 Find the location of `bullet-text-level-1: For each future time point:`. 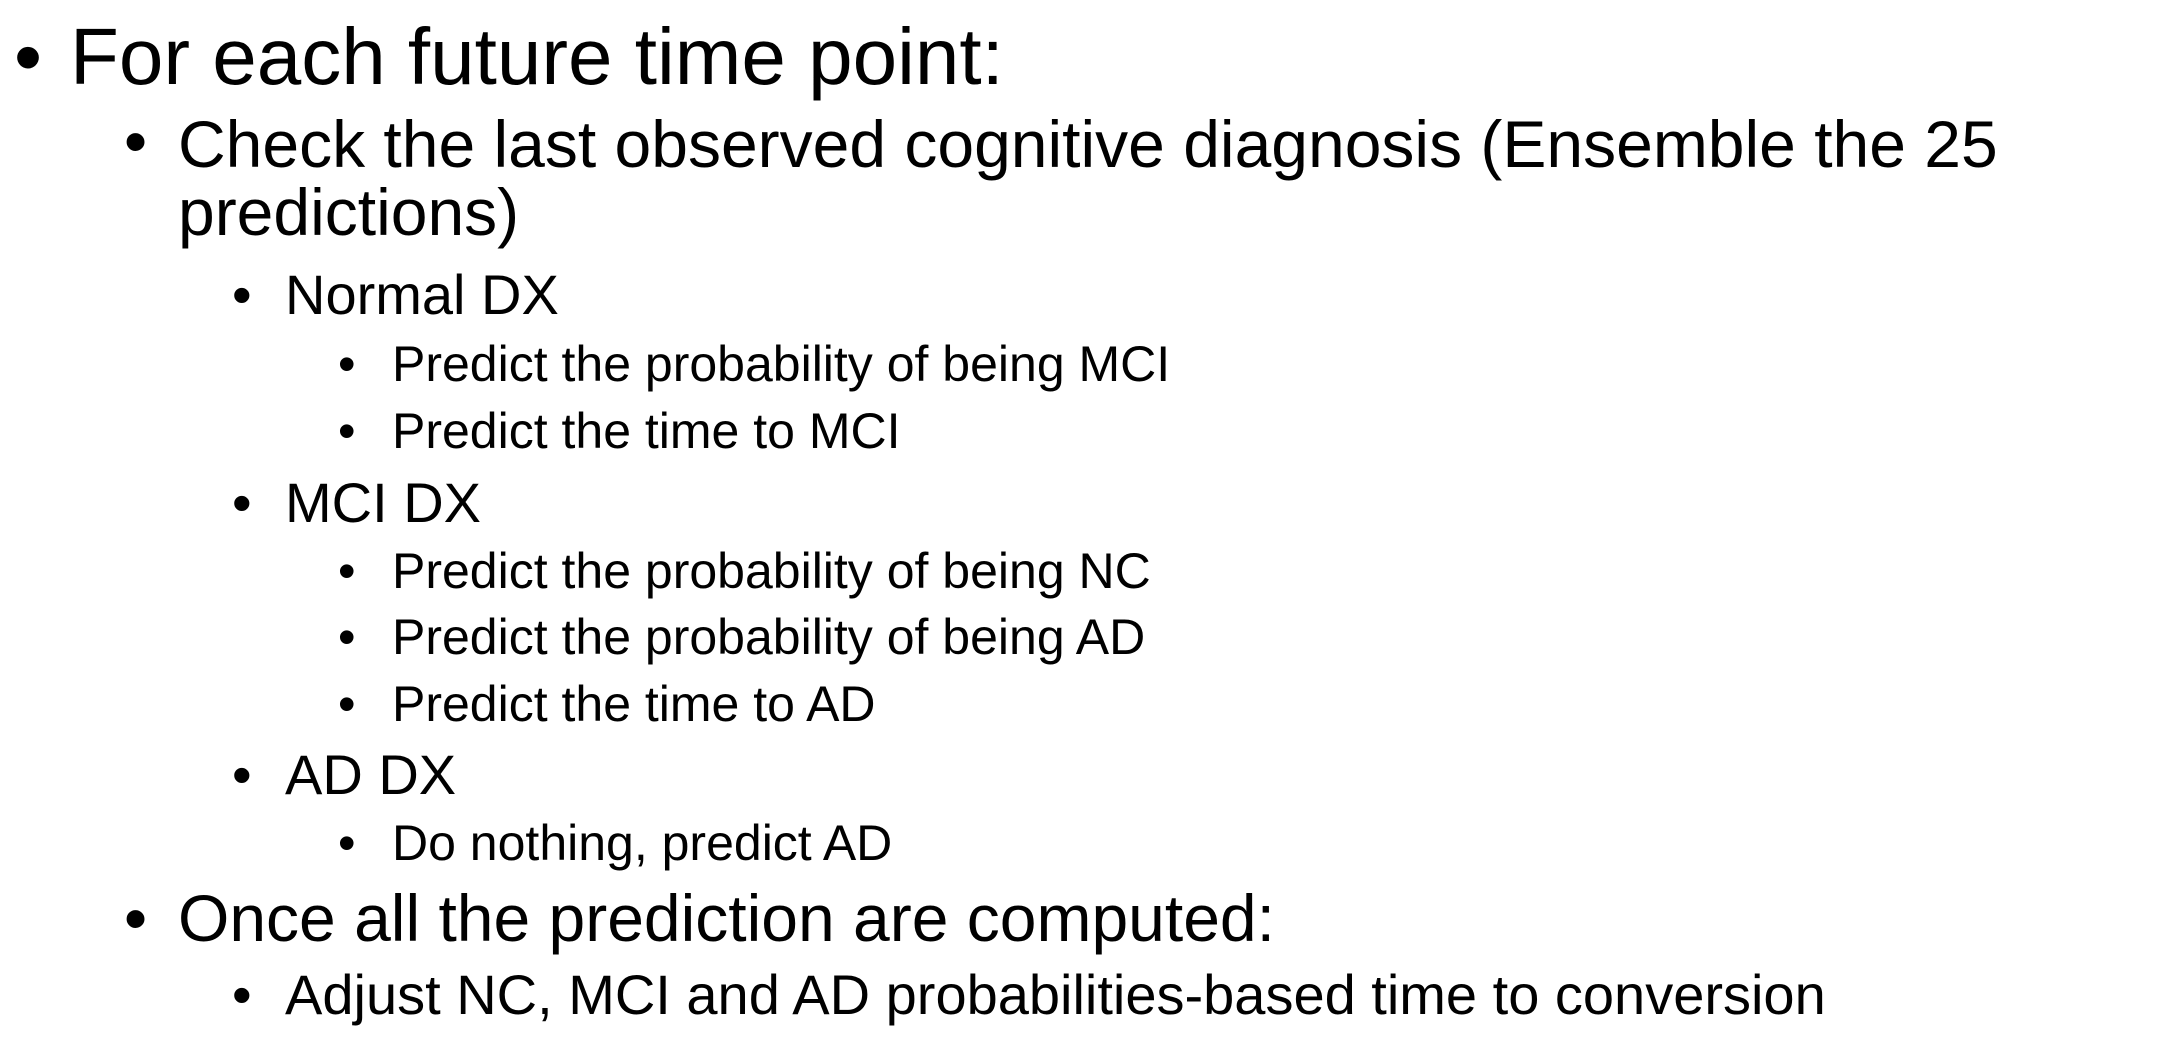

bullet-text-level-1: For each future time point: is located at coordinates (537, 56).